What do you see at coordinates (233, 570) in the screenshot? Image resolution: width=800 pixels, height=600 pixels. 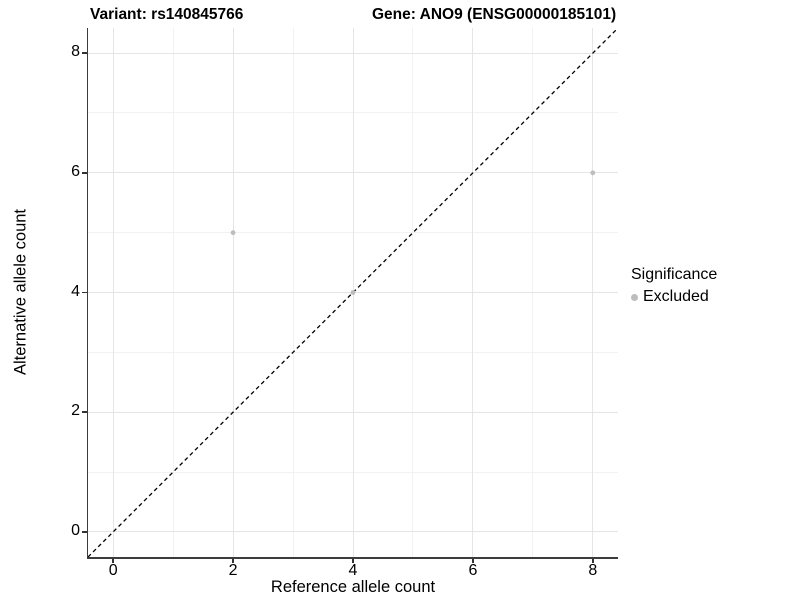 I see `x-axis-tick-label: 2` at bounding box center [233, 570].